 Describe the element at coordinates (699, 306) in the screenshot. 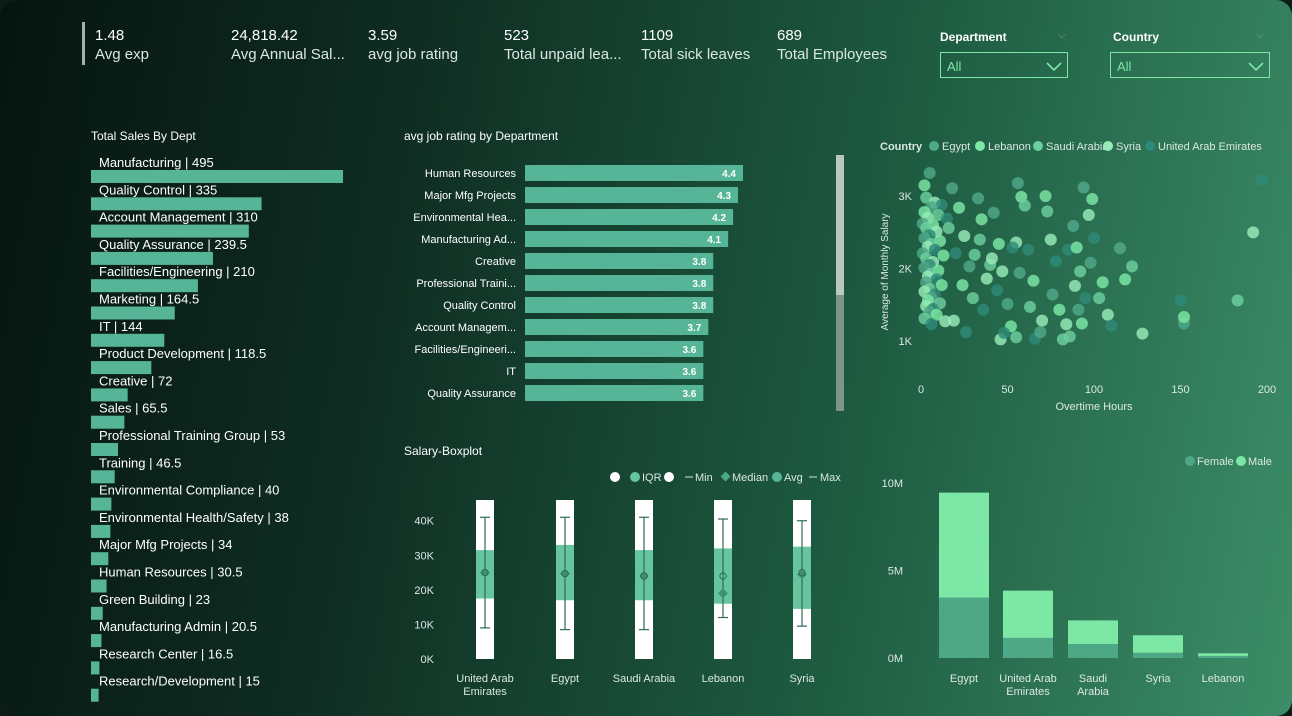

I see `rating-value-label: 3.8` at that location.